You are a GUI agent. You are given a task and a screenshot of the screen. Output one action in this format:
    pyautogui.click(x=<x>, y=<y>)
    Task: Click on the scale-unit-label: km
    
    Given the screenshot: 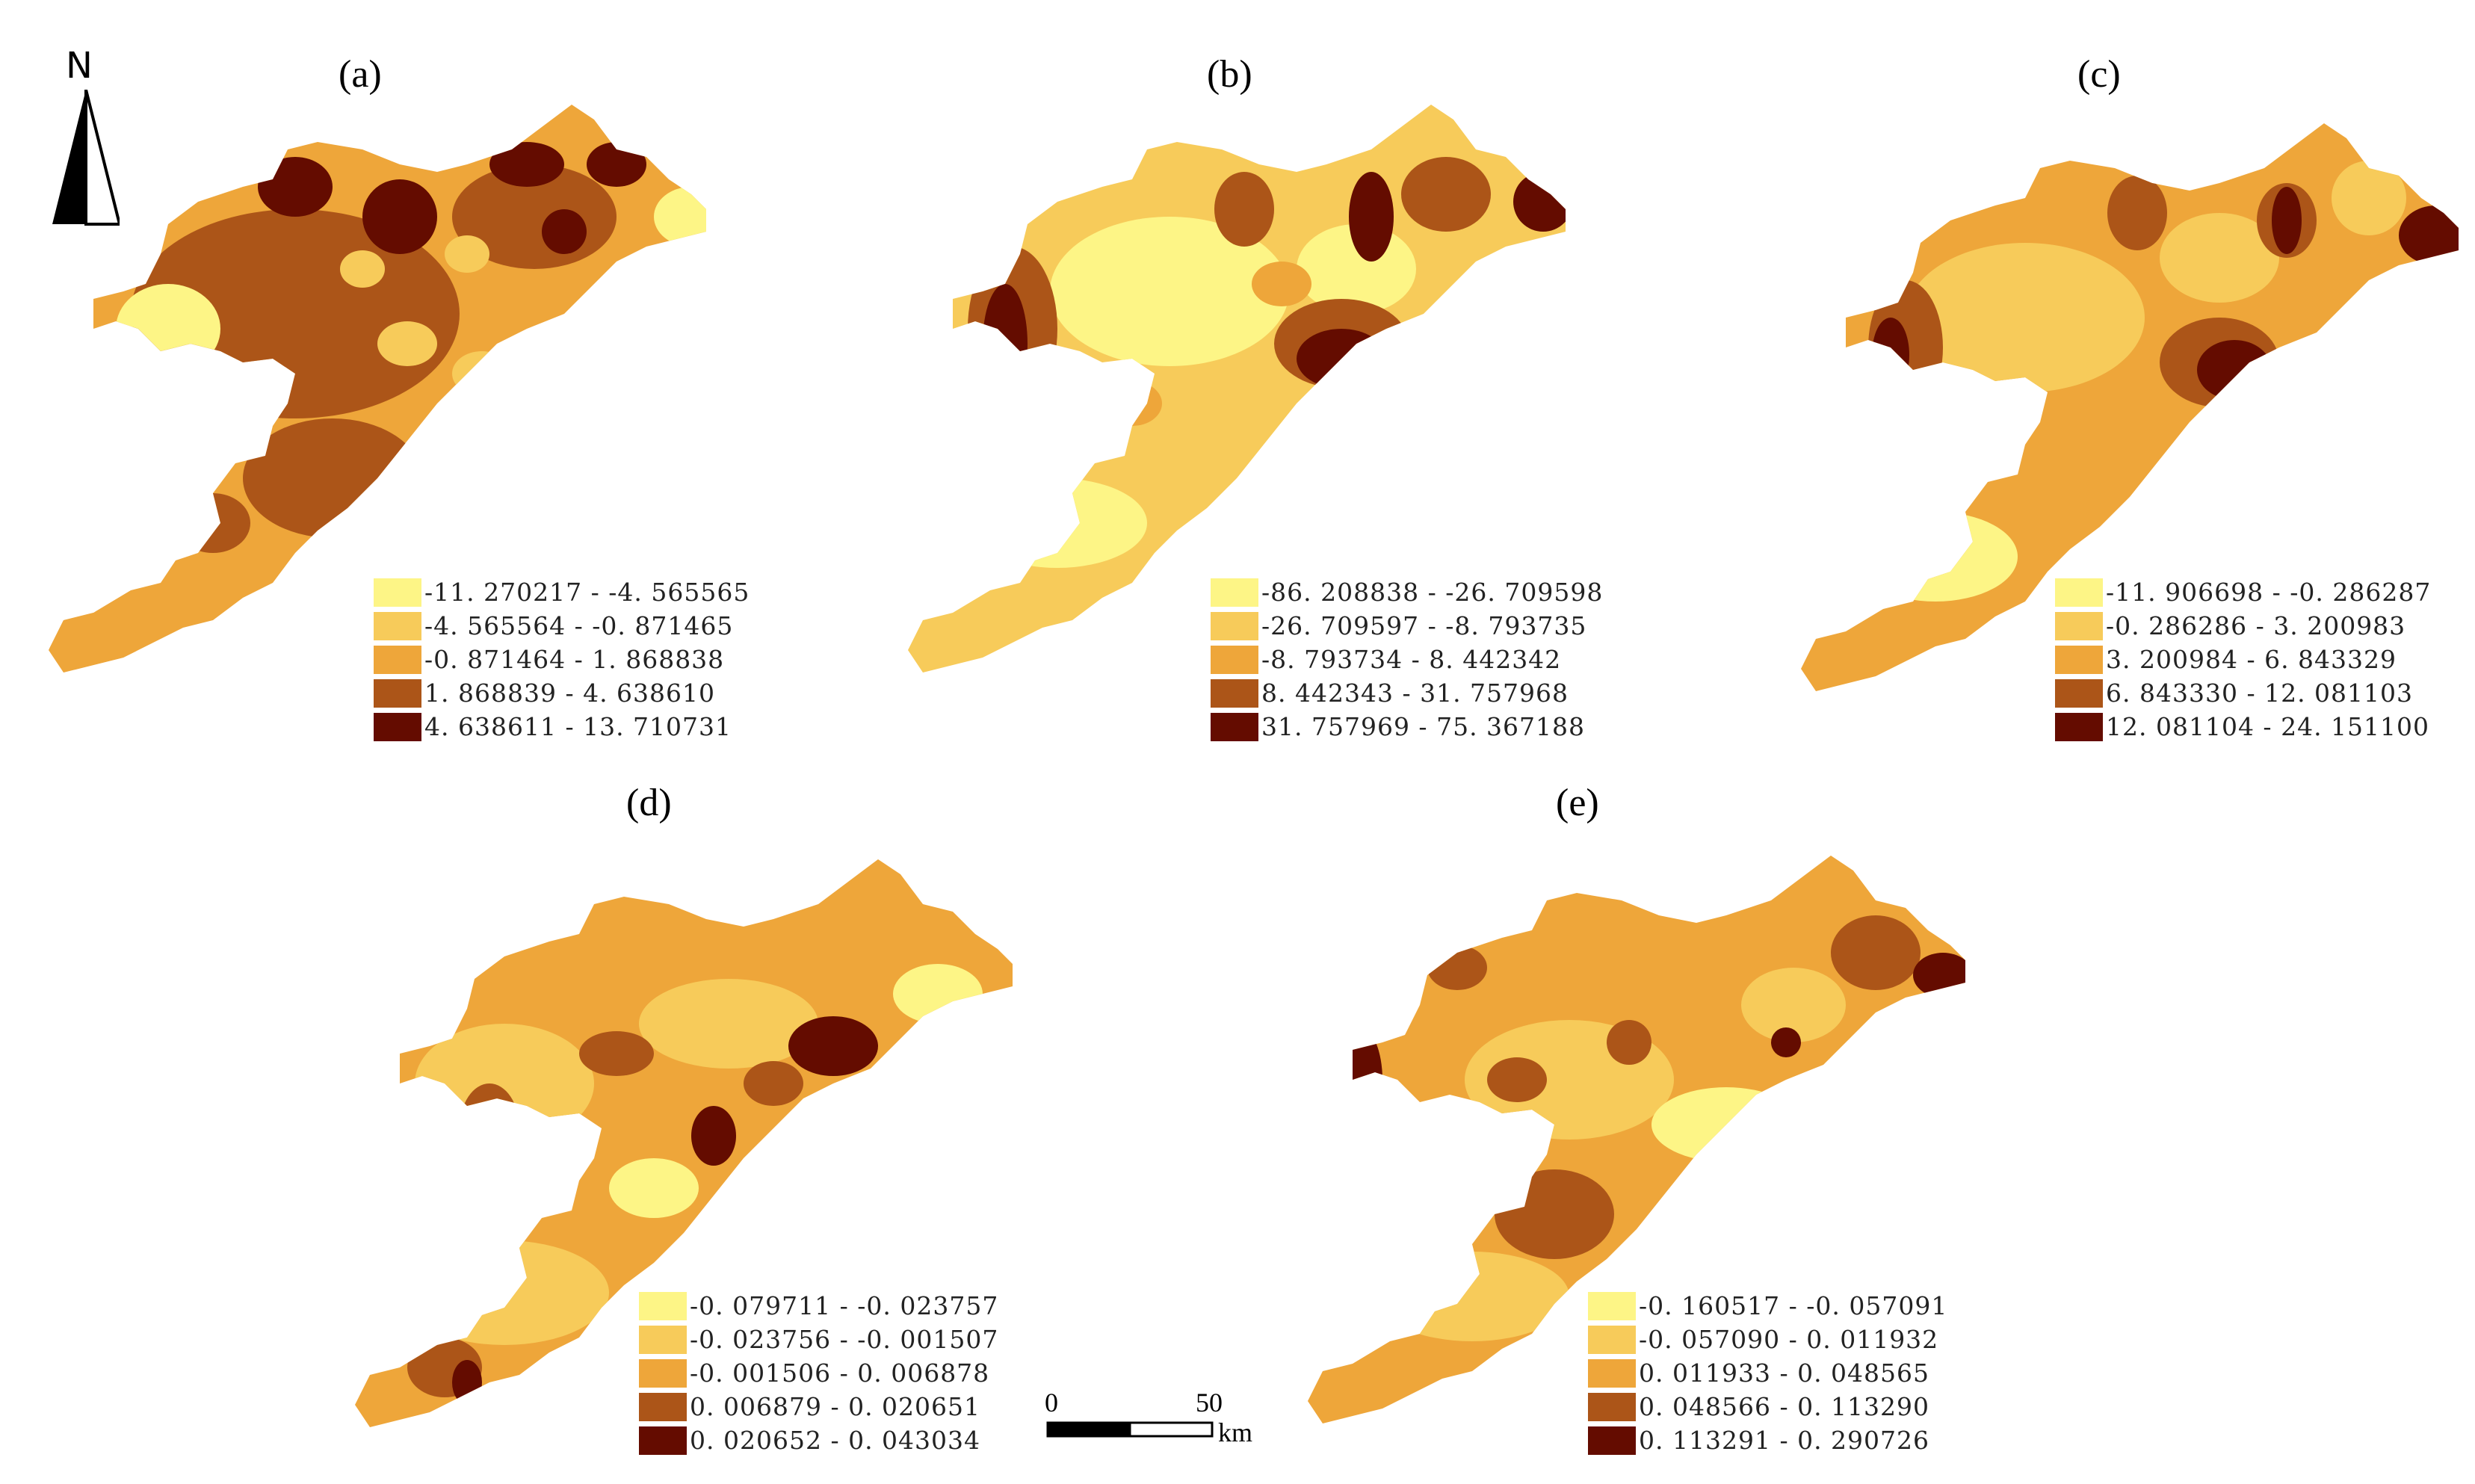 What is the action you would take?
    pyautogui.click(x=1235, y=1432)
    